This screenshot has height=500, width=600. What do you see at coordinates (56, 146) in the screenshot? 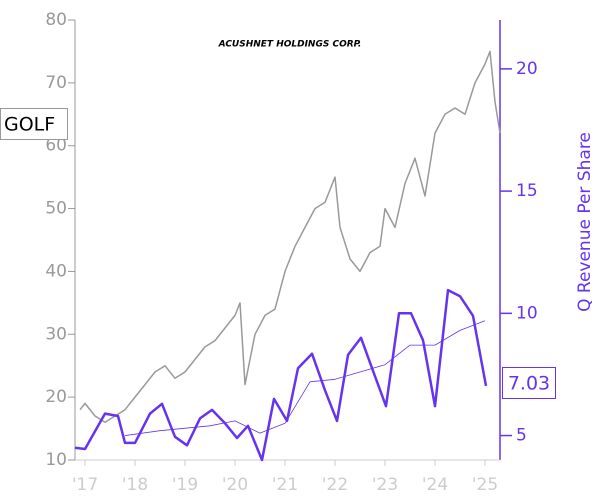
I see `y-tick-label: 60` at bounding box center [56, 146].